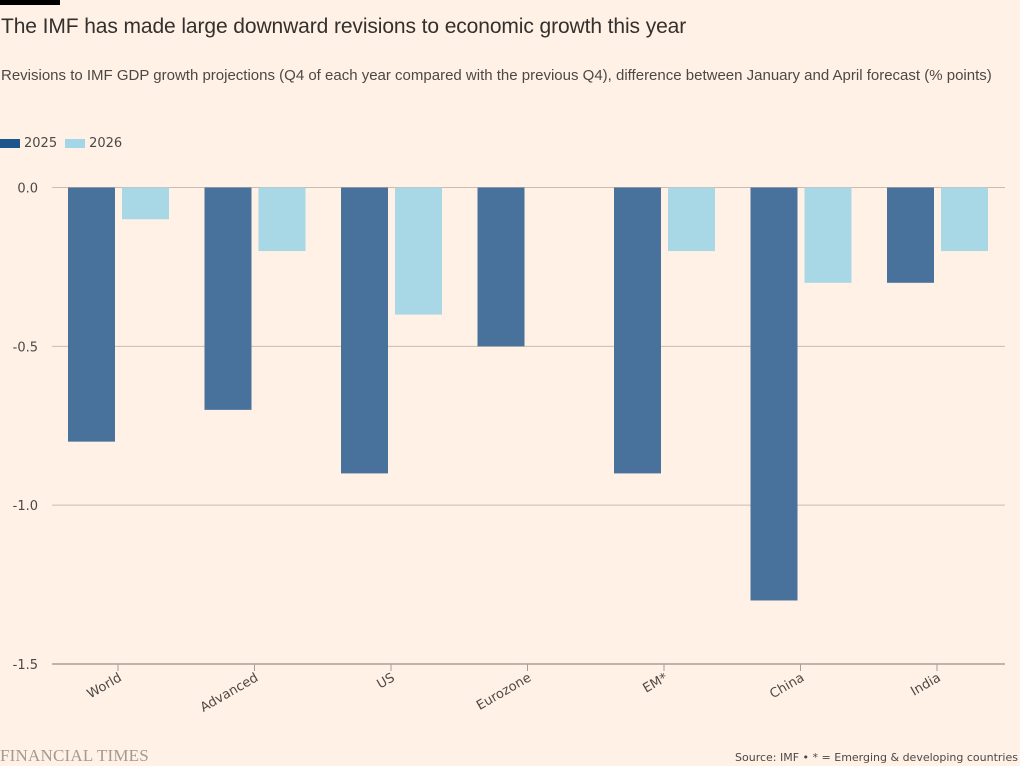  I want to click on bar-2026-em, so click(691, 219).